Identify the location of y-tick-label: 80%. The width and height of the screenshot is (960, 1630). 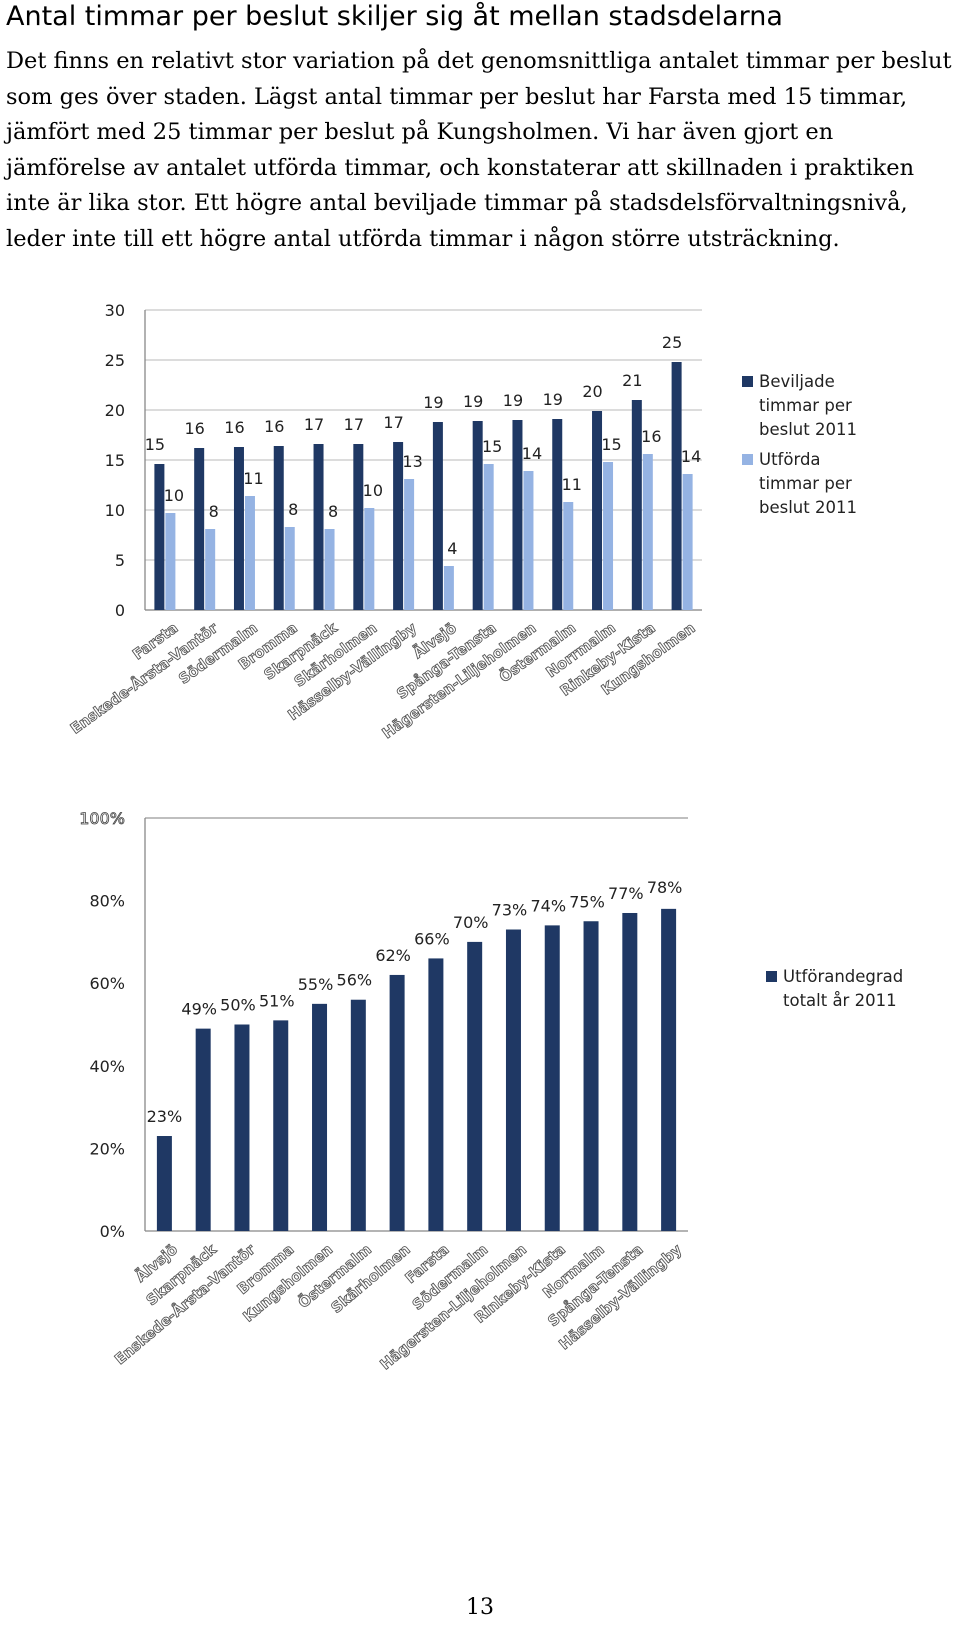
(107, 901).